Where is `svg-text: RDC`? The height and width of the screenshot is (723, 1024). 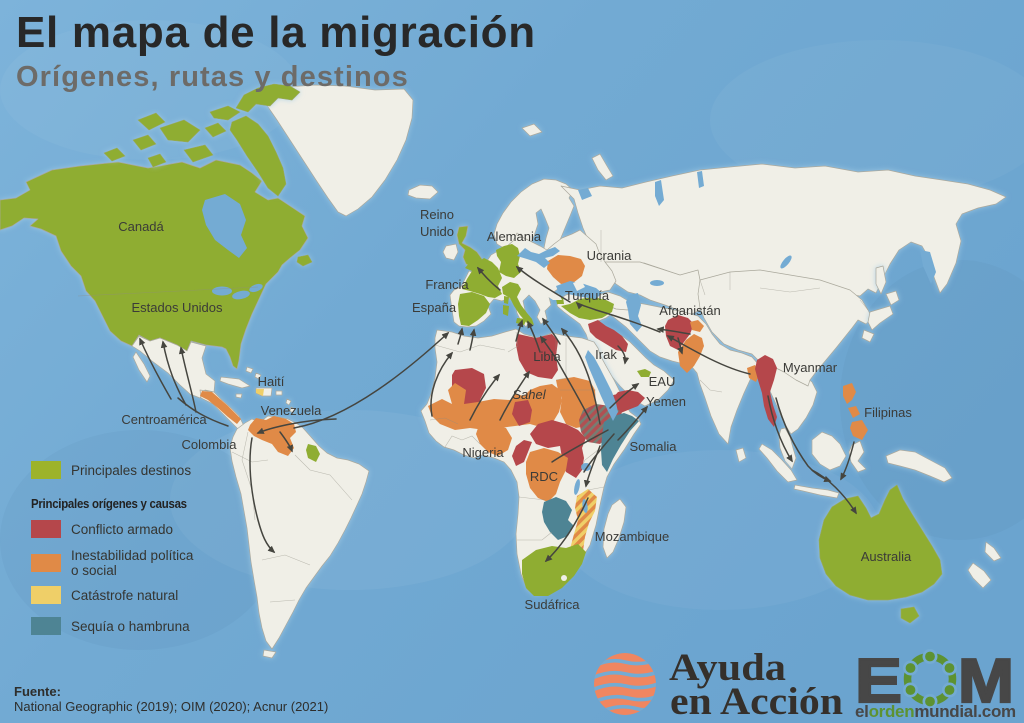
svg-text: RDC is located at coordinates (544, 476).